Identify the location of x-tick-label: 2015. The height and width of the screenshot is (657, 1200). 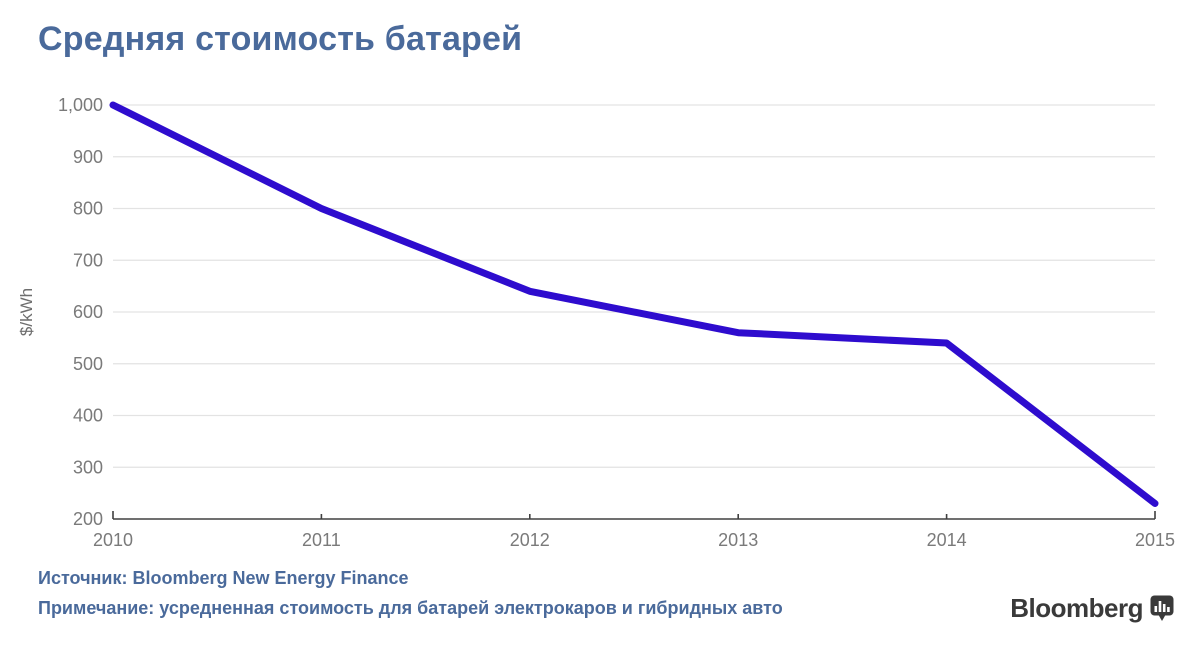
(1155, 540).